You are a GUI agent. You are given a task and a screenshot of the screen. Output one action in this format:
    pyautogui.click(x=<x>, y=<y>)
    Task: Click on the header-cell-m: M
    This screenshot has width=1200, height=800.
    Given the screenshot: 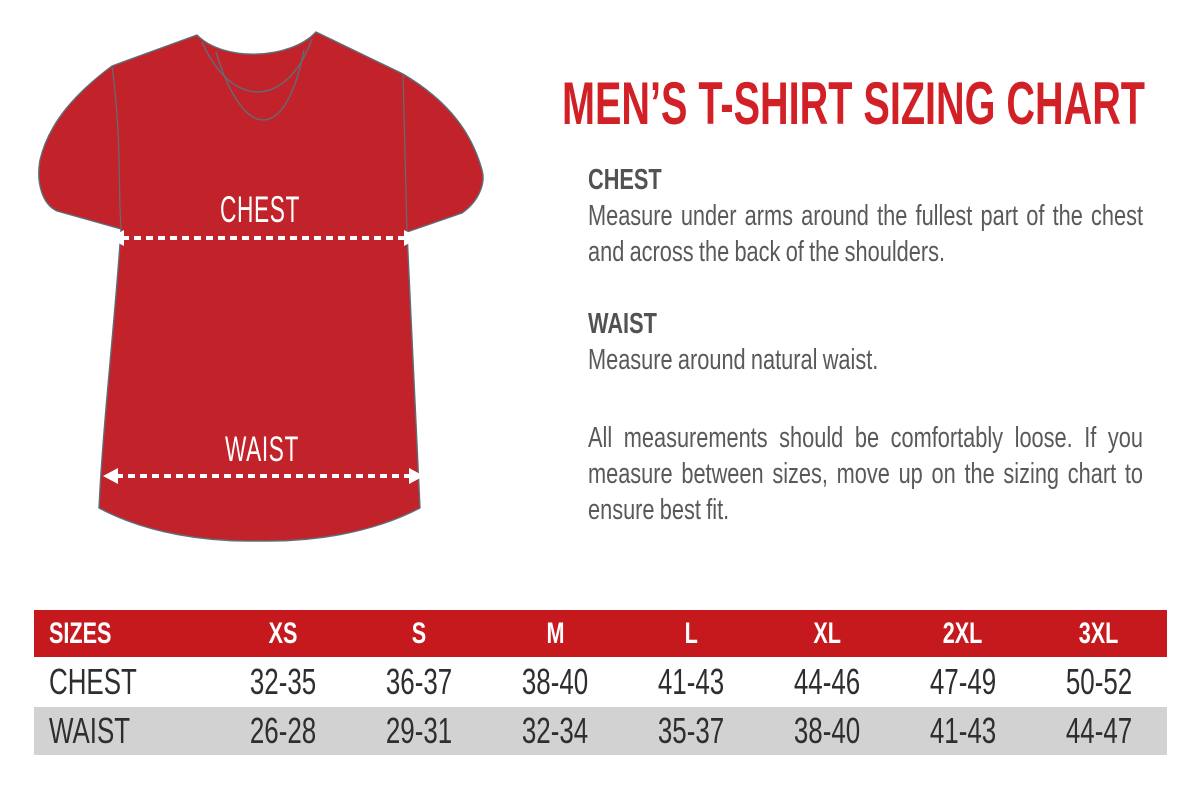 What is the action you would take?
    pyautogui.click(x=555, y=633)
    